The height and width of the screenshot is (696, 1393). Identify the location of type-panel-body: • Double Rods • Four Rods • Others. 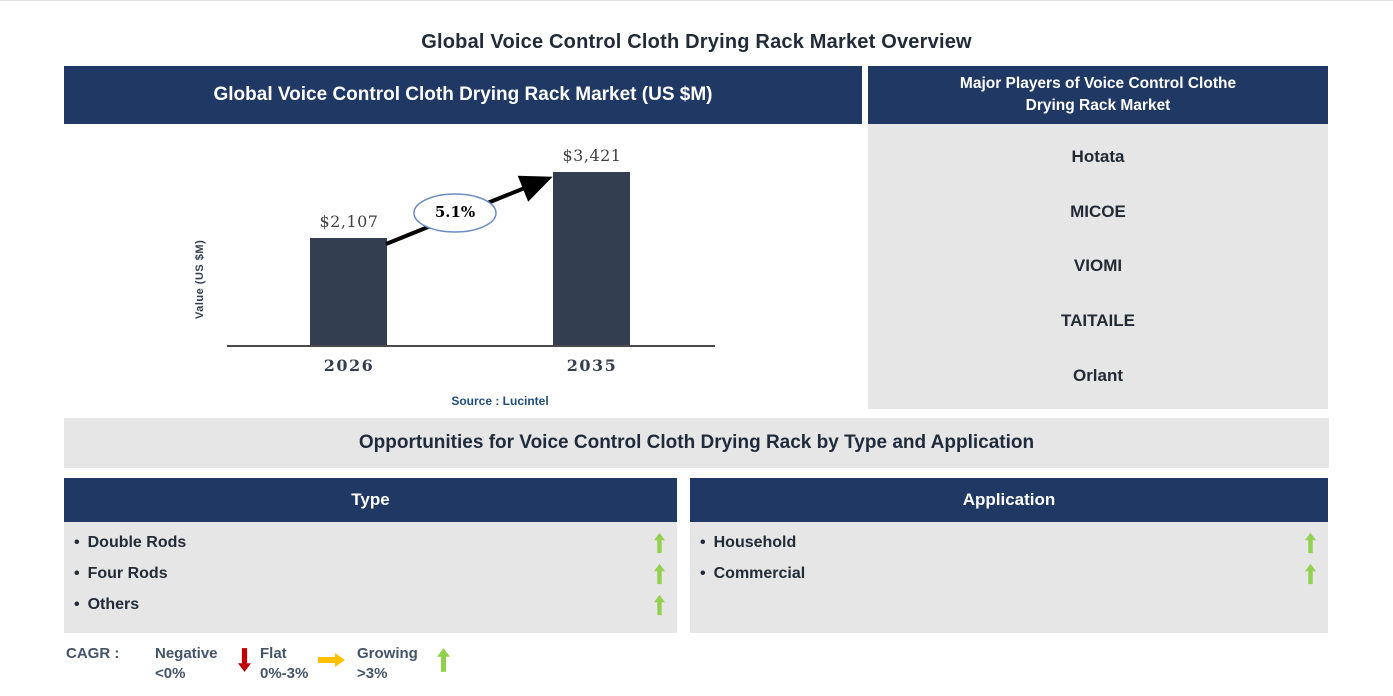
(370, 577).